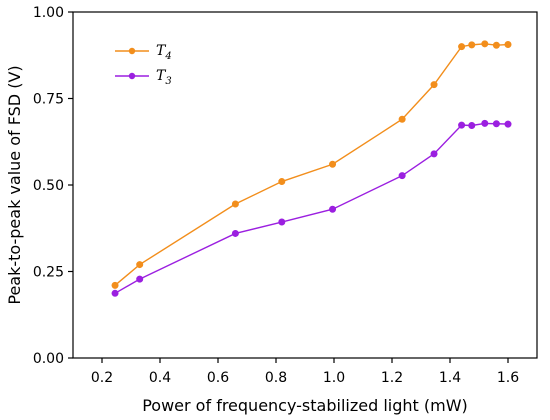 This screenshot has height=420, width=550. I want to click on x-tick-label: 1.4, so click(450, 378).